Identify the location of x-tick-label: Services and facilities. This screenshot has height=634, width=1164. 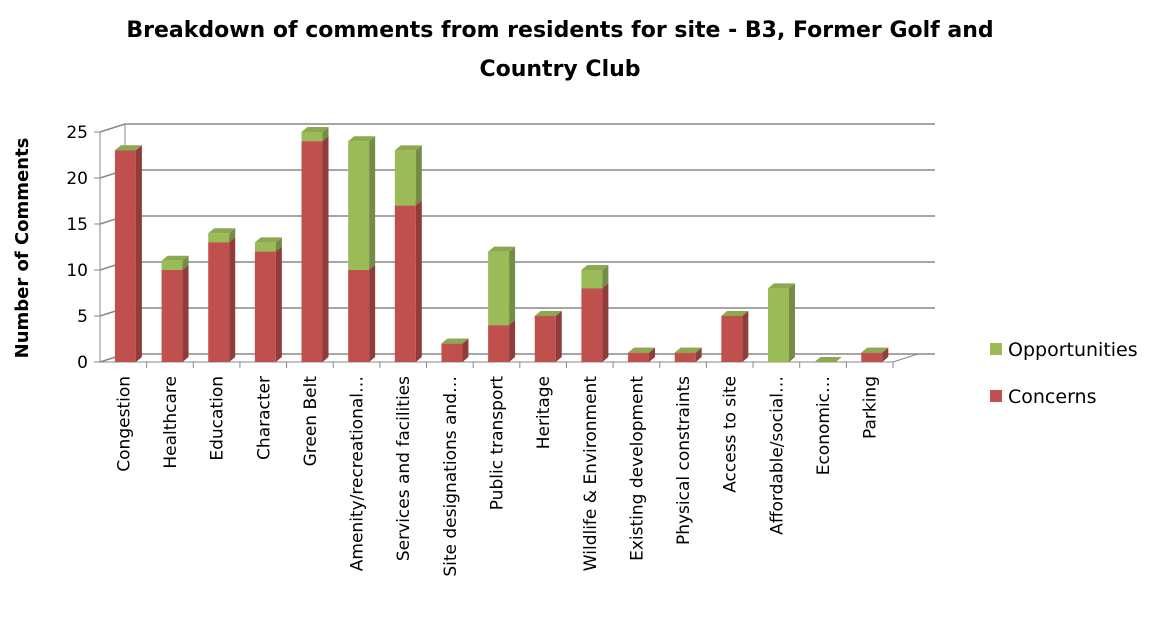
(404, 468).